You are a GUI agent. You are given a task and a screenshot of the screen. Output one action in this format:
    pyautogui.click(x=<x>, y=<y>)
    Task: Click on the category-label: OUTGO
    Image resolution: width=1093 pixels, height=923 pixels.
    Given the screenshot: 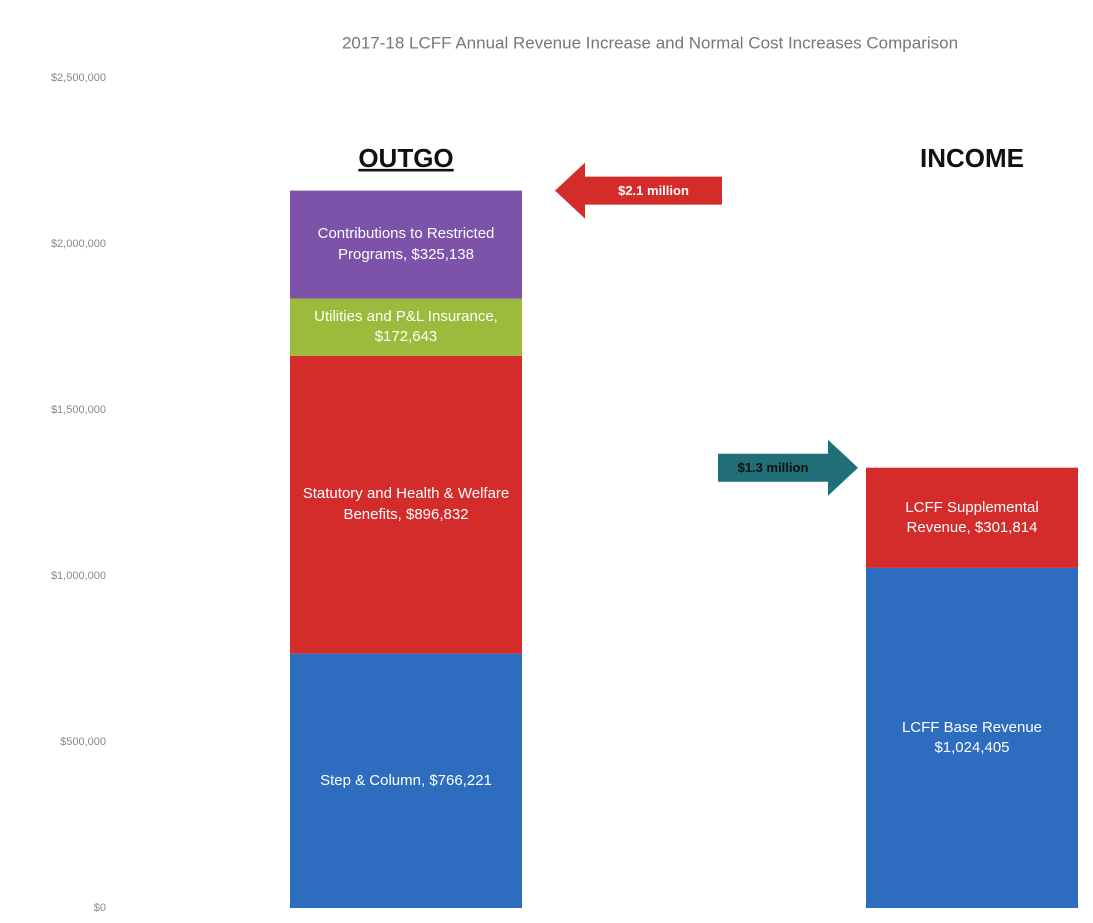 What is the action you would take?
    pyautogui.click(x=405, y=158)
    